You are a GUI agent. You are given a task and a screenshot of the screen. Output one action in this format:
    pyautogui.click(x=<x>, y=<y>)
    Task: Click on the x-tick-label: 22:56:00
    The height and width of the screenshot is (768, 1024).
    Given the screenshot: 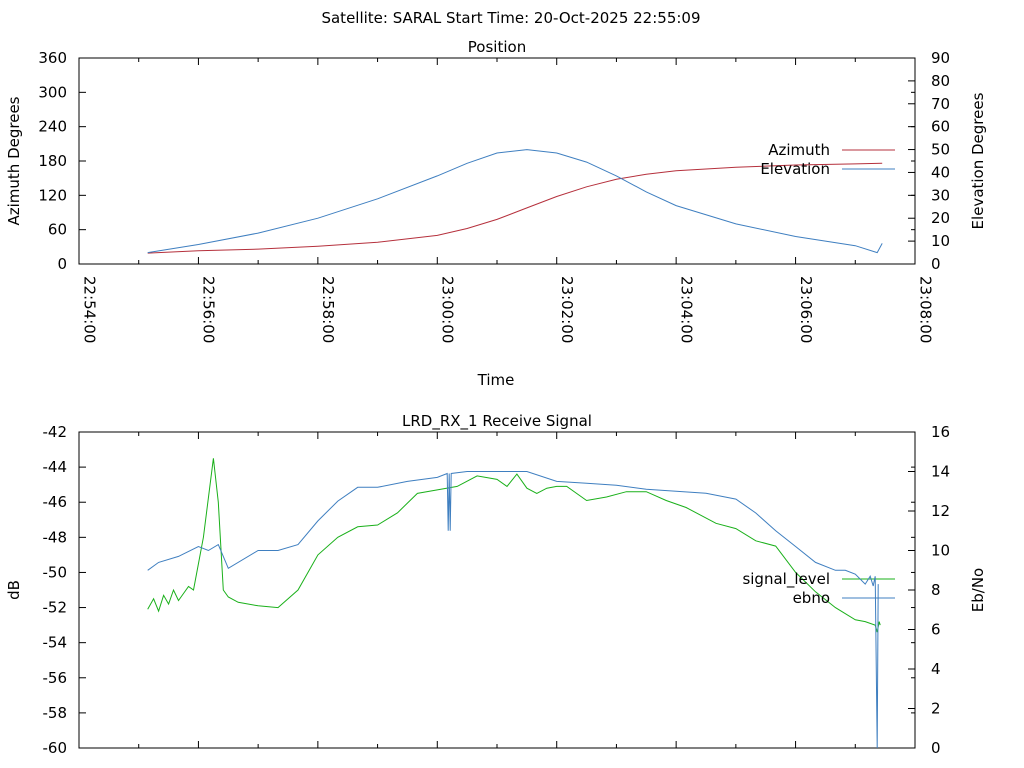 What is the action you would take?
    pyautogui.click(x=209, y=309)
    